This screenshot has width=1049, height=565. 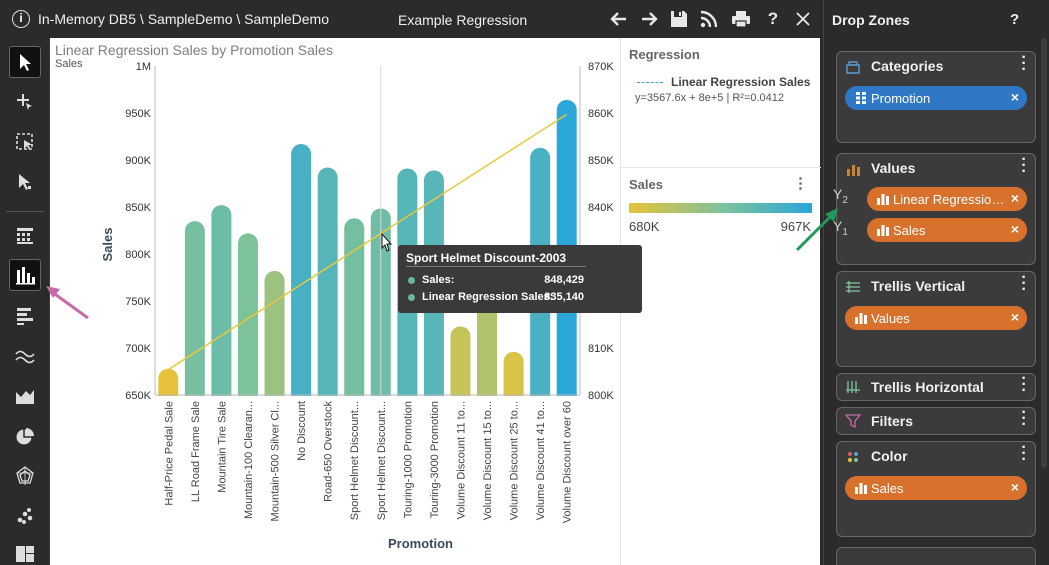 I want to click on drill-icon, so click(x=25, y=182).